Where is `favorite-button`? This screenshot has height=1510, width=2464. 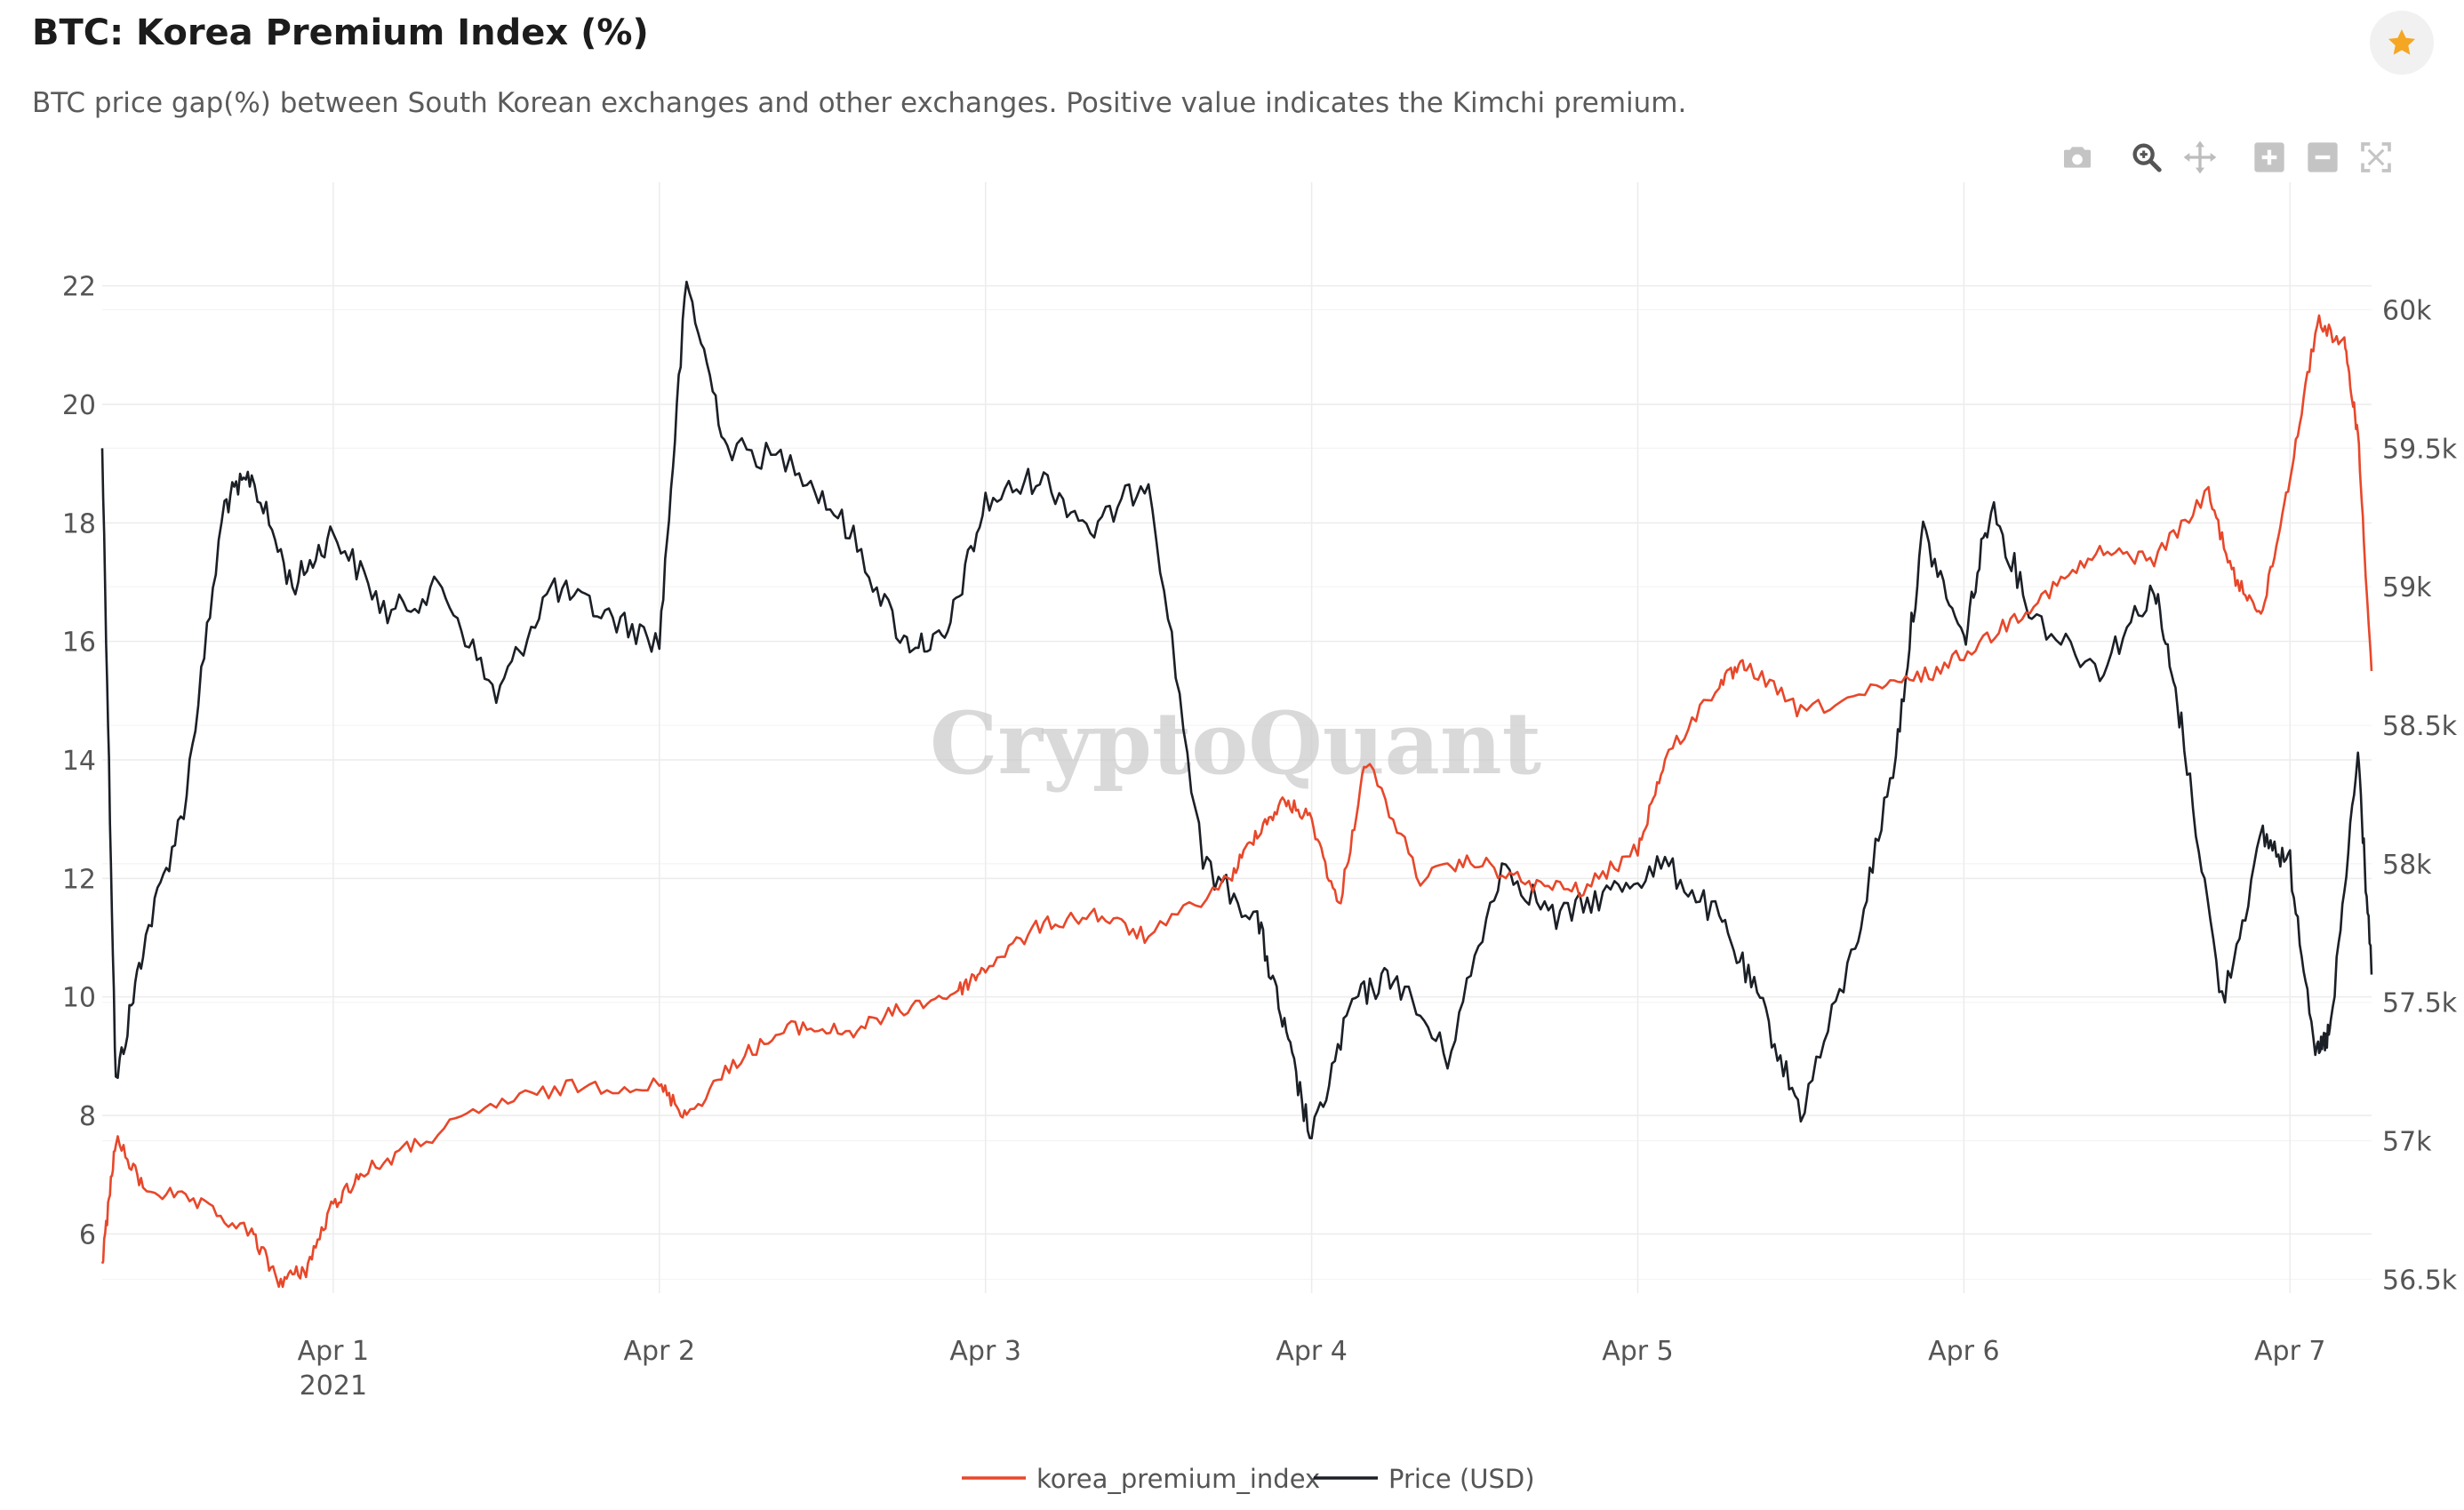 favorite-button is located at coordinates (2402, 43).